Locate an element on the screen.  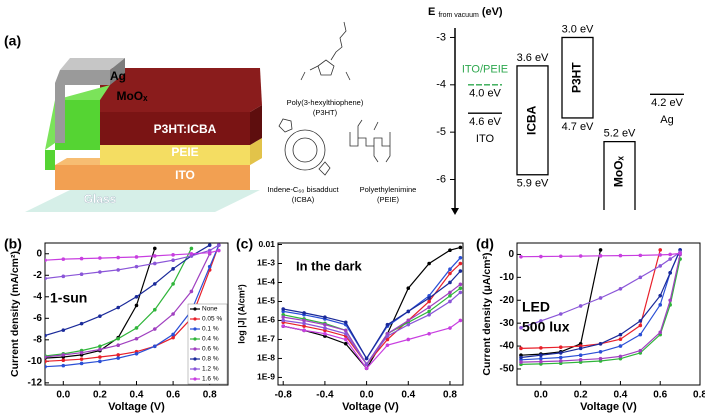
legend-label: 0.8 % is located at coordinates (210, 359).